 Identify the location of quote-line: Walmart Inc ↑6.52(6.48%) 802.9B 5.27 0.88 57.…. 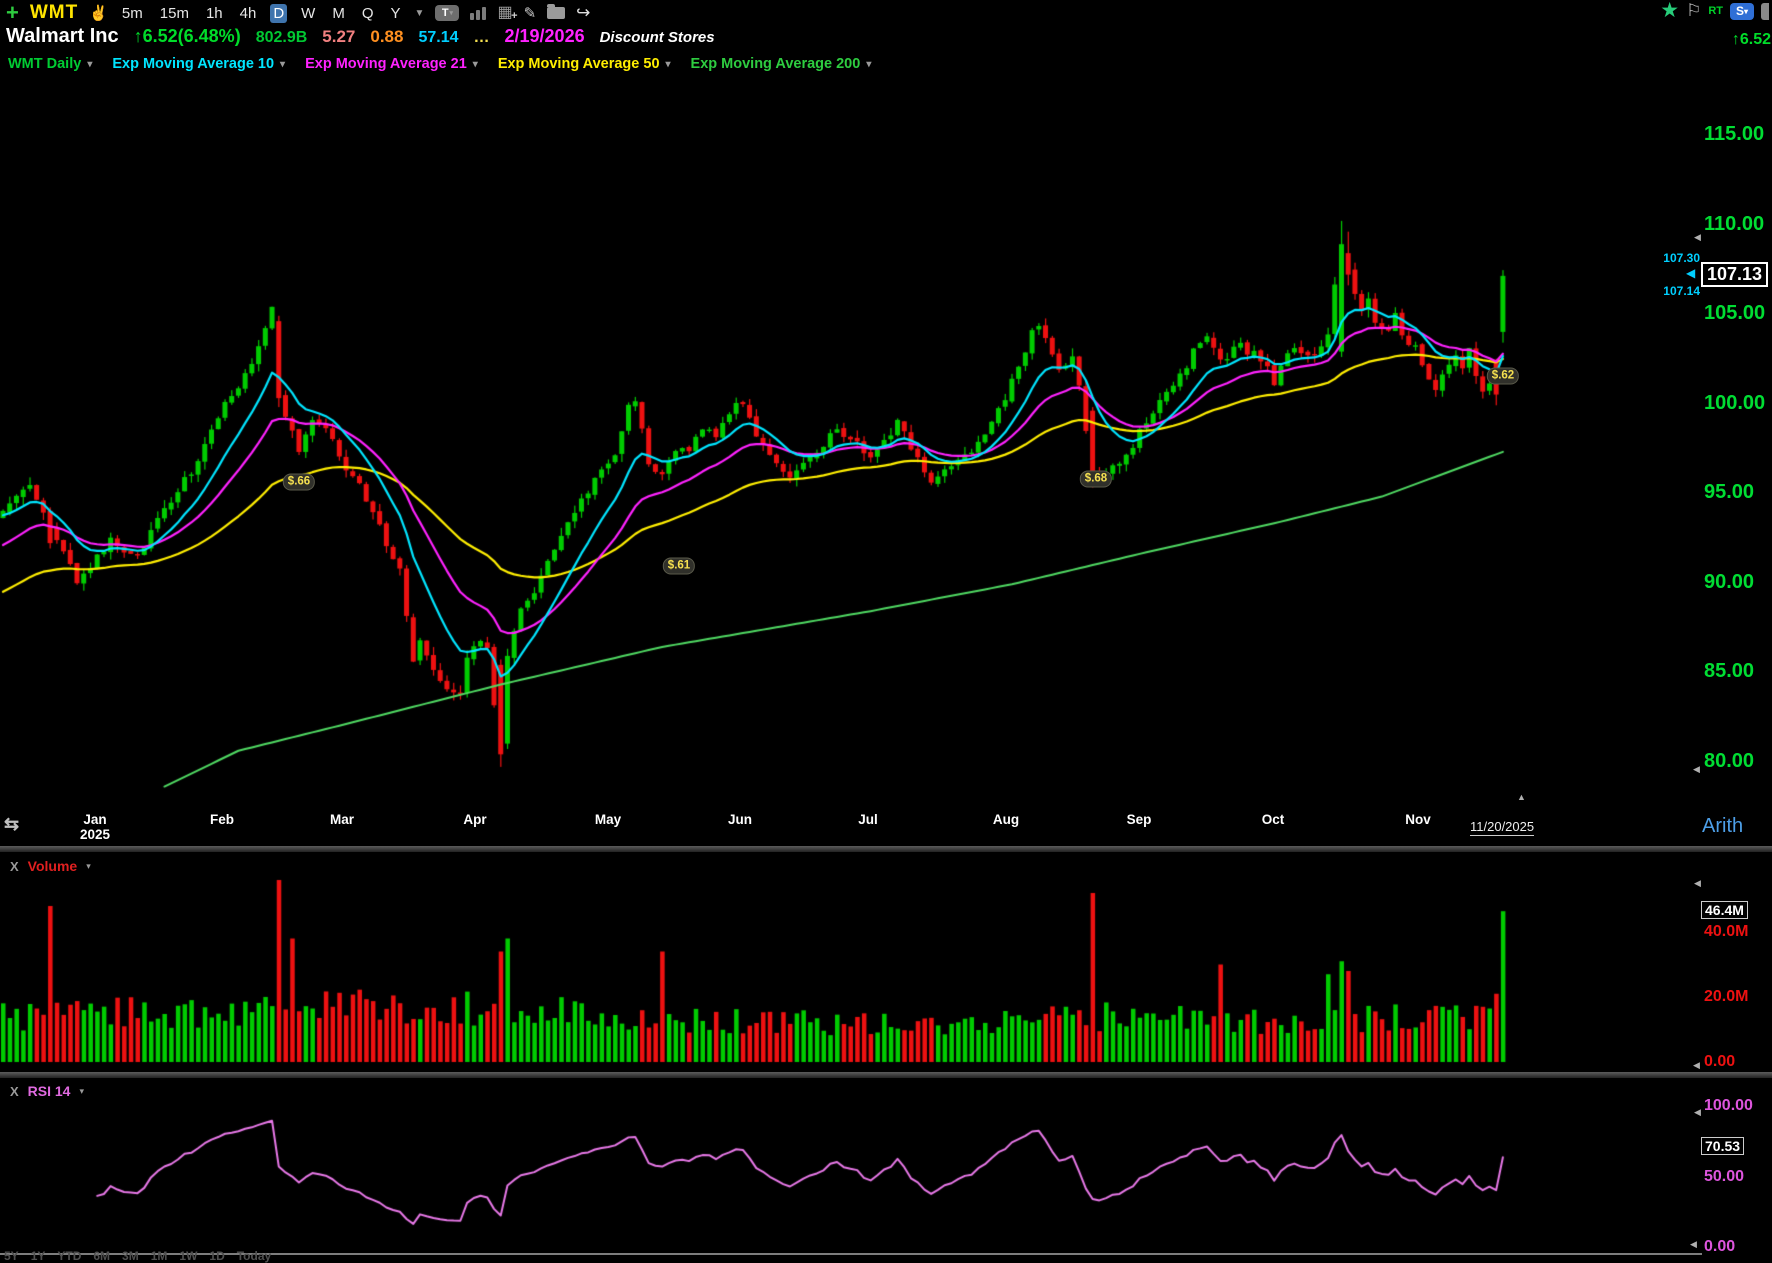
(360, 38).